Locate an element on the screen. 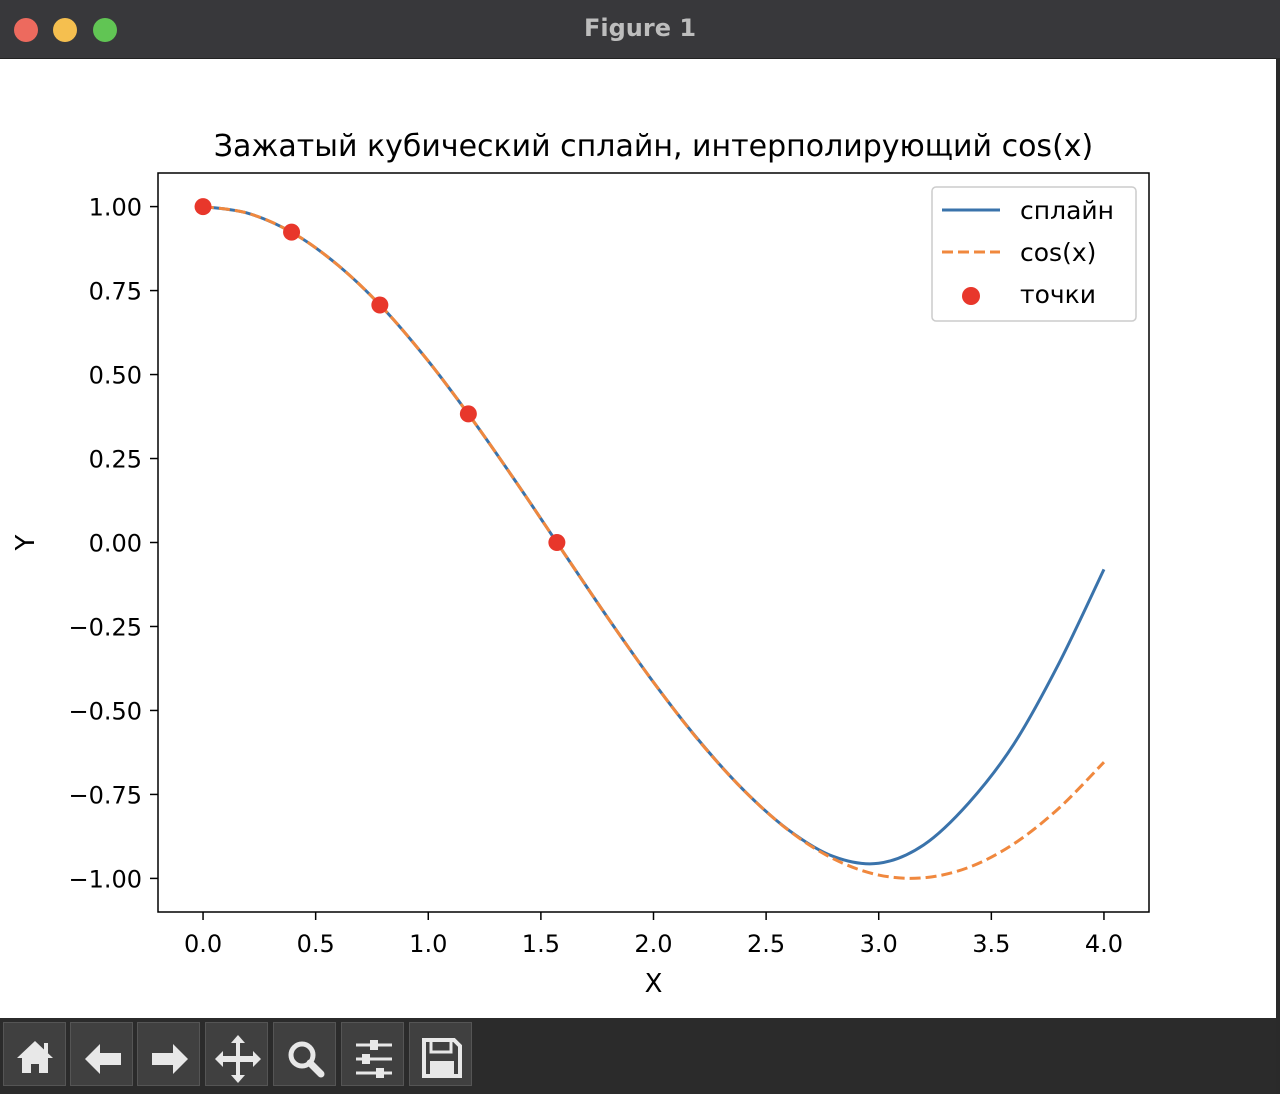 Image resolution: width=1280 pixels, height=1094 pixels. home-button is located at coordinates (34, 1054).